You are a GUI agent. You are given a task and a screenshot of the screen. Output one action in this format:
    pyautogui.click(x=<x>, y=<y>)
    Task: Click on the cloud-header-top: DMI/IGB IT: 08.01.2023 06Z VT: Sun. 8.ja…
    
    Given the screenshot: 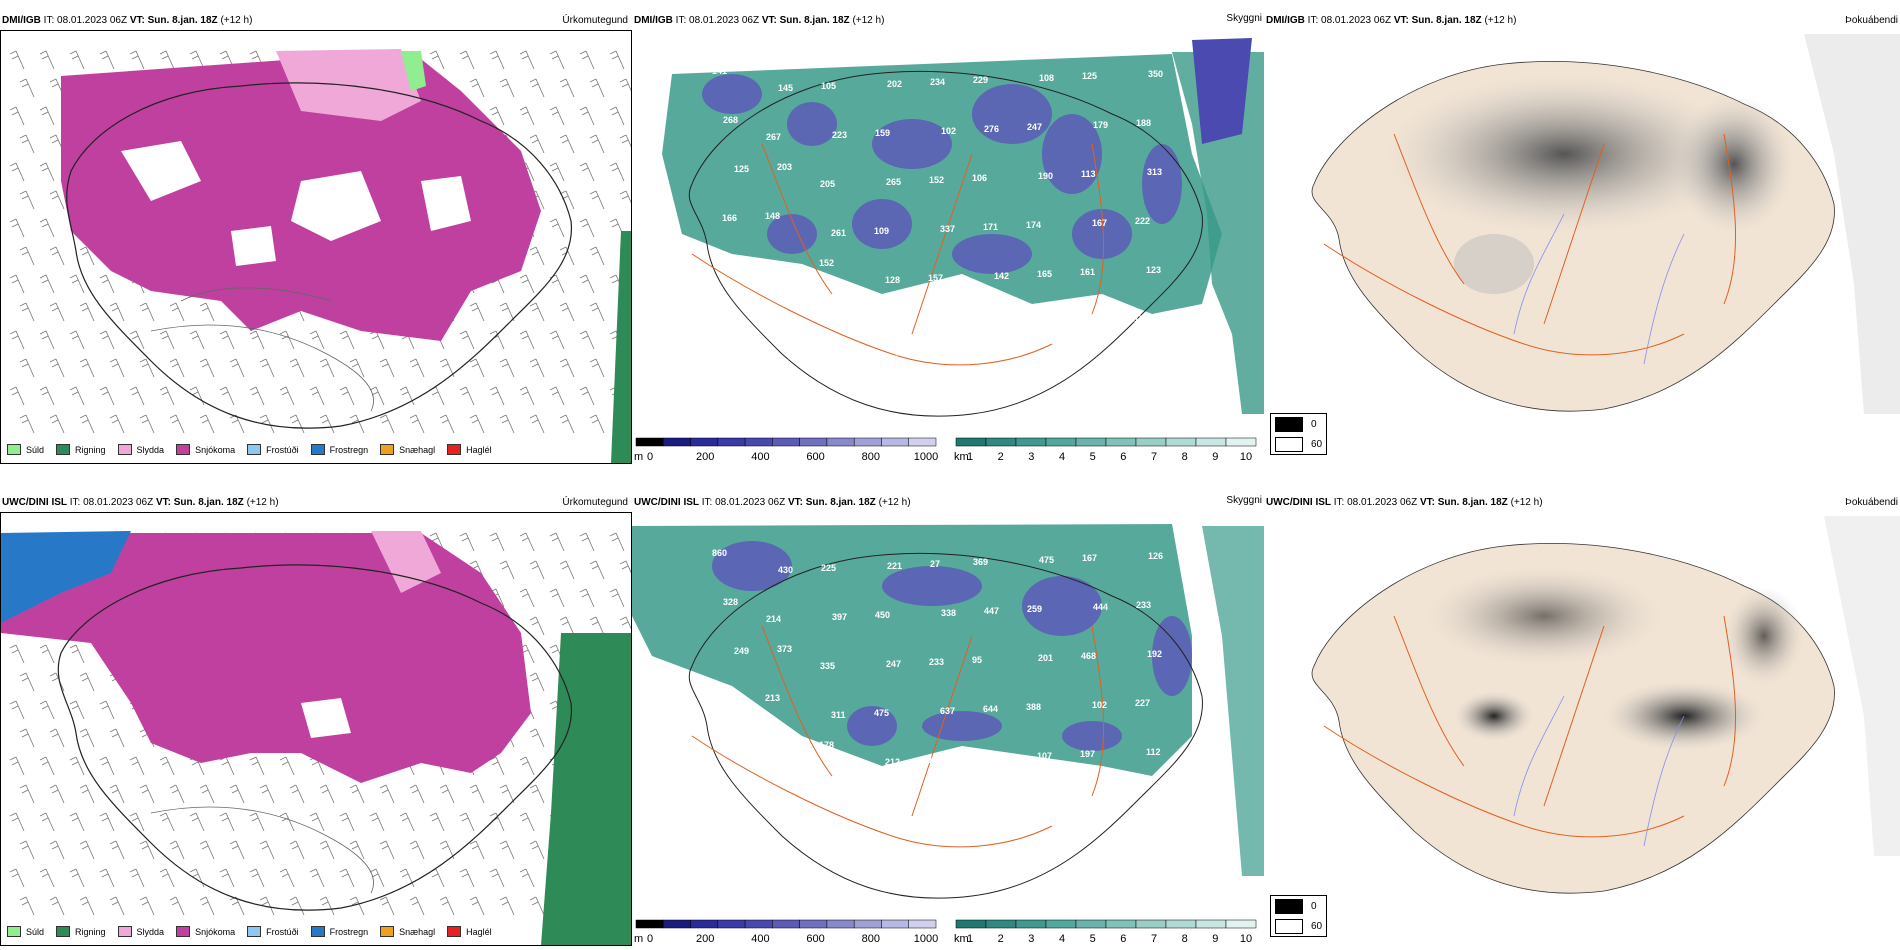 What is the action you would take?
    pyautogui.click(x=759, y=21)
    